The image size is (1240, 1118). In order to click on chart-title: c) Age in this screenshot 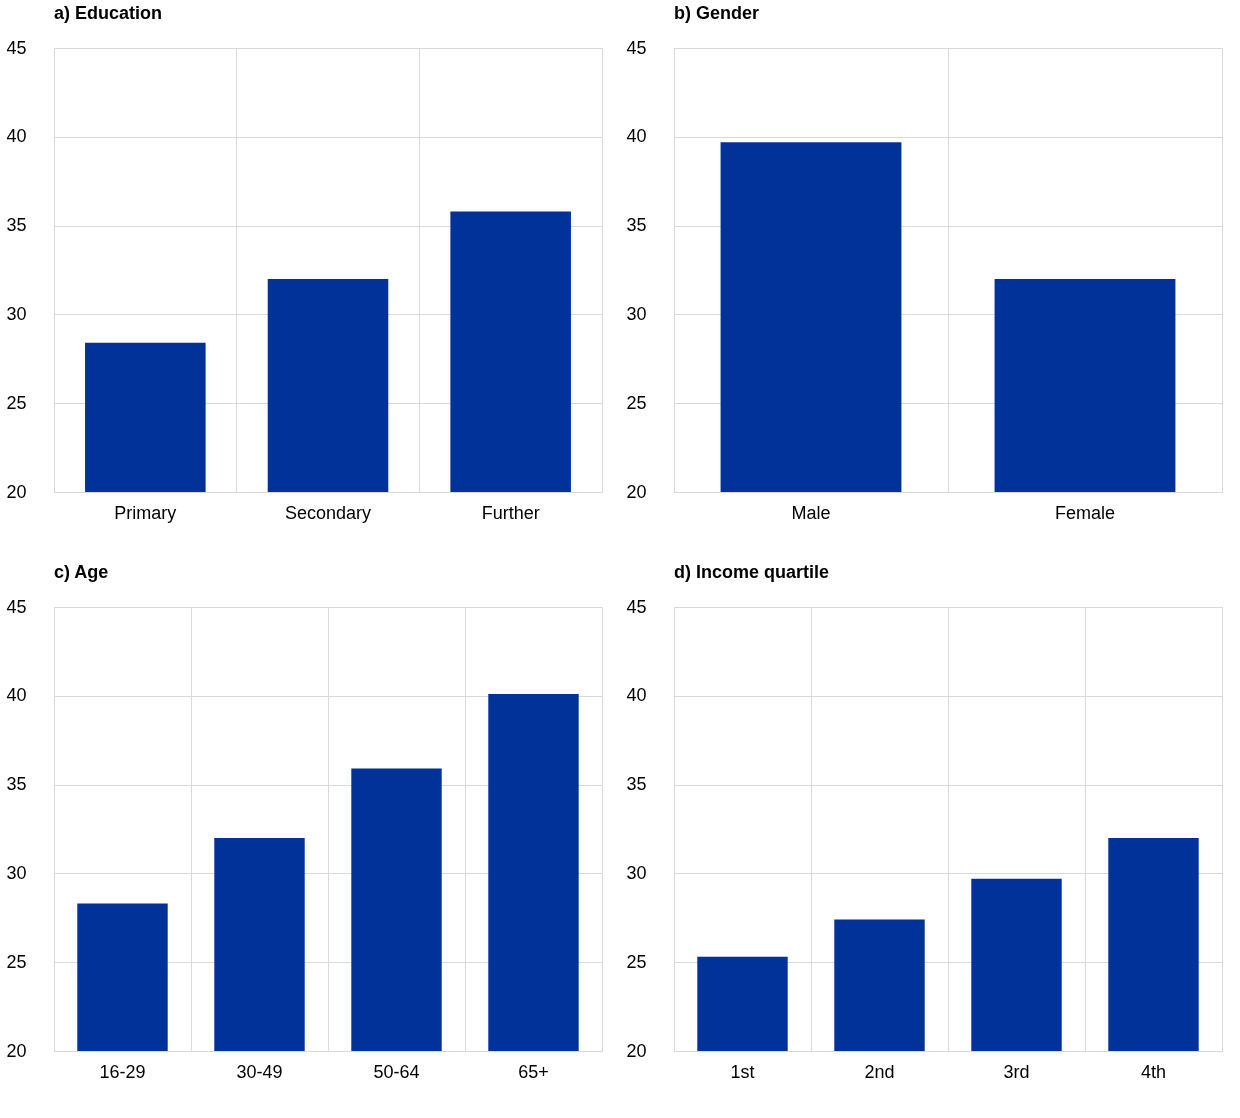, I will do `click(81, 572)`.